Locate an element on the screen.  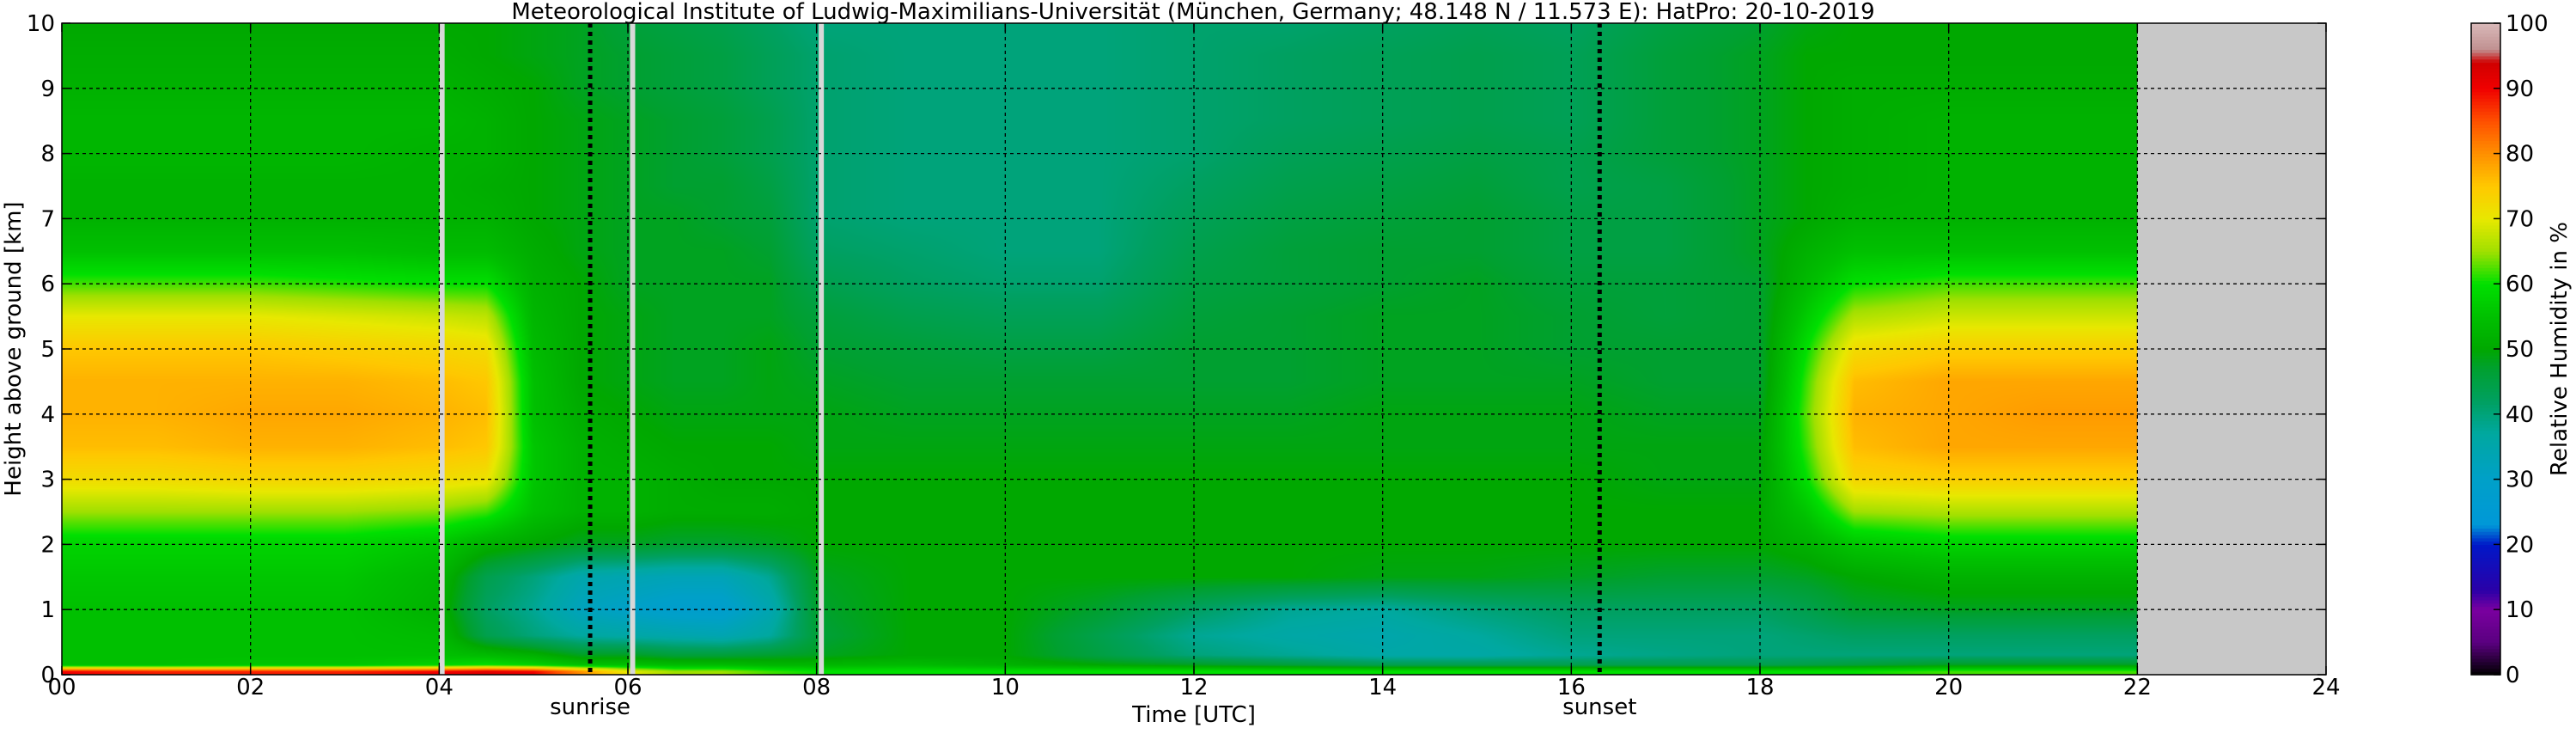
colorbar-tick-label: 100 is located at coordinates (2527, 24).